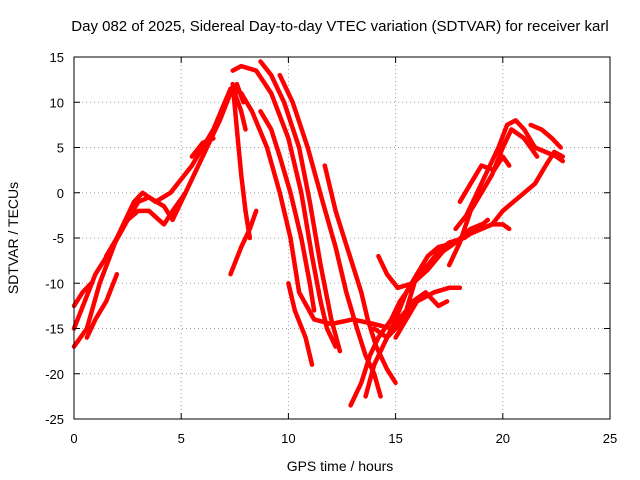  What do you see at coordinates (54, 329) in the screenshot?
I see `y-tick-label: -15` at bounding box center [54, 329].